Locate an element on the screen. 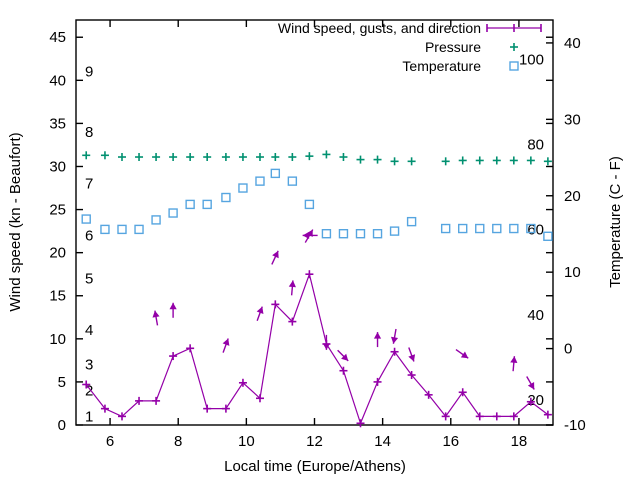 The image size is (640, 480). y-right-tick-label-1: 0 is located at coordinates (568, 349).